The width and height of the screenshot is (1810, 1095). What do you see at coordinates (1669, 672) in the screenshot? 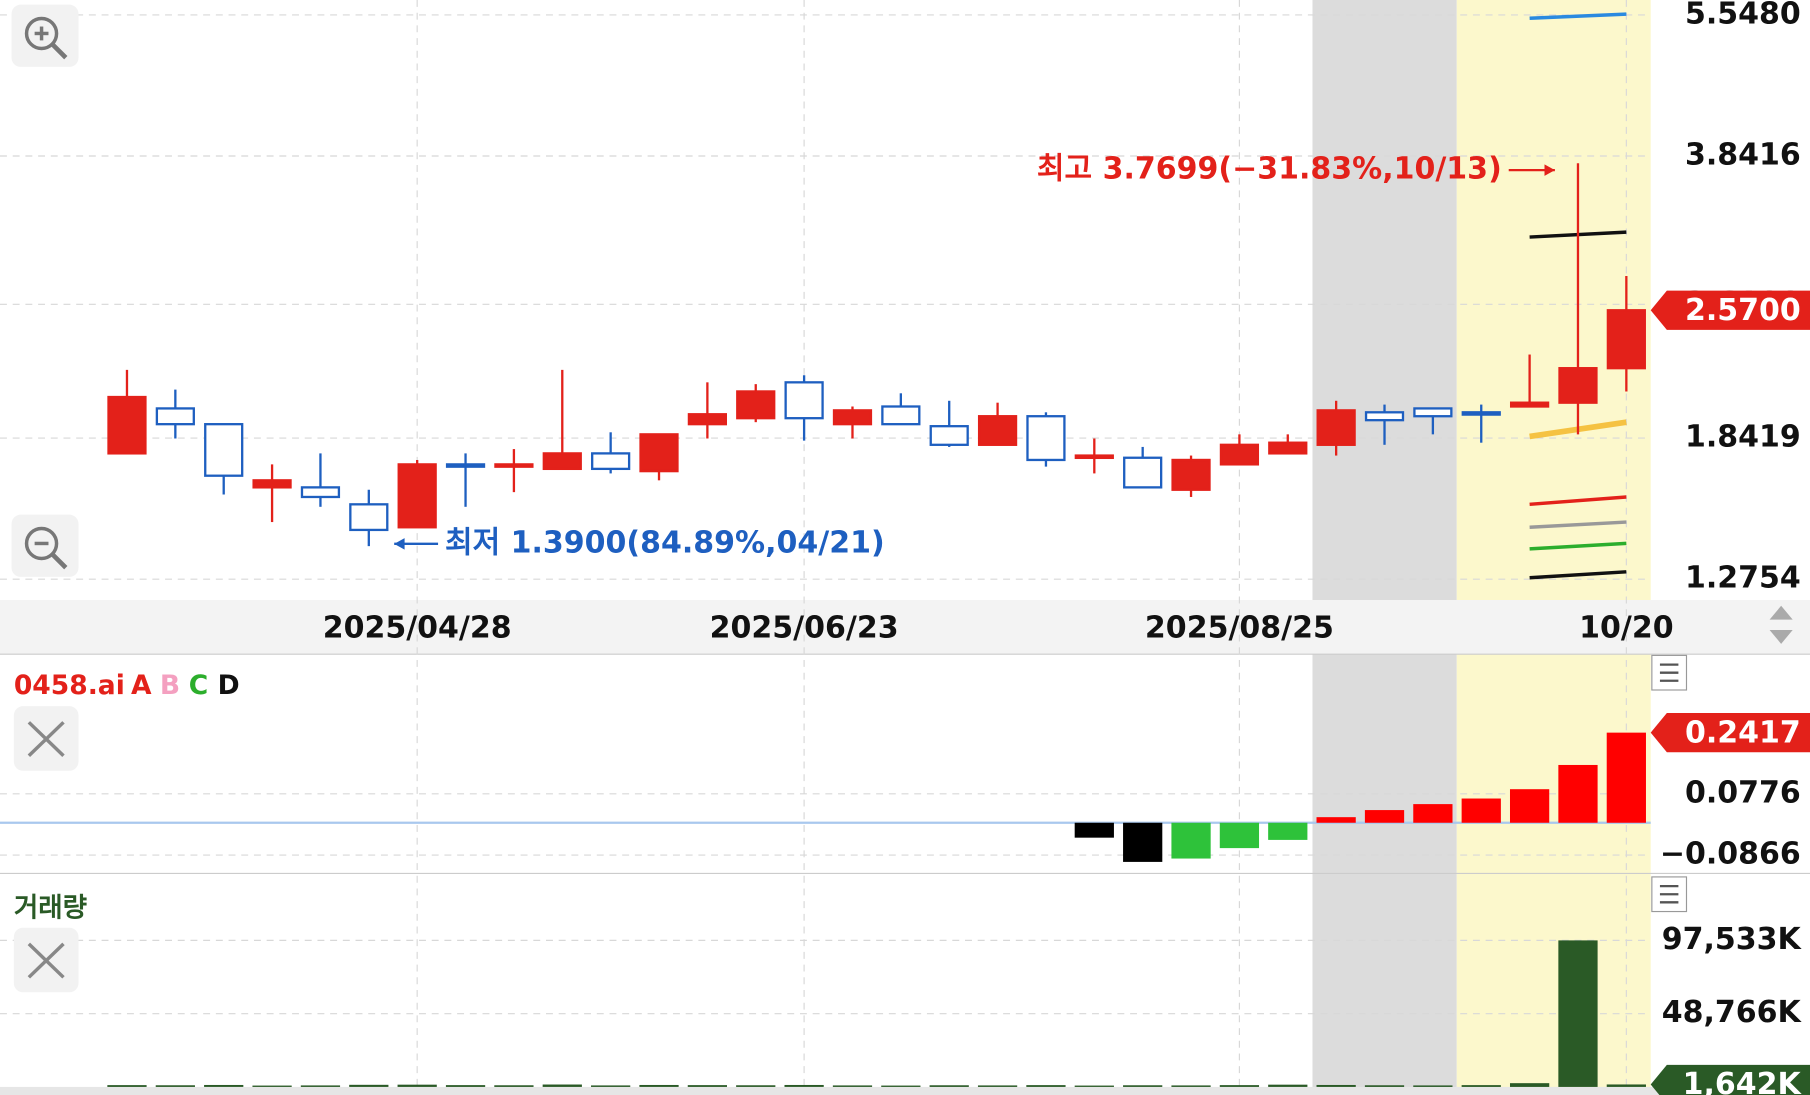
I see `indicator-menu-button` at bounding box center [1669, 672].